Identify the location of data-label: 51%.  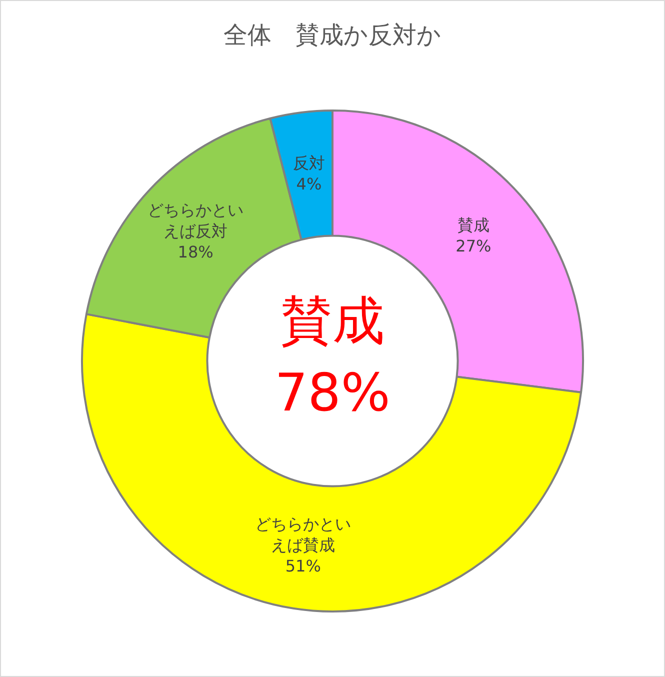
(303, 566).